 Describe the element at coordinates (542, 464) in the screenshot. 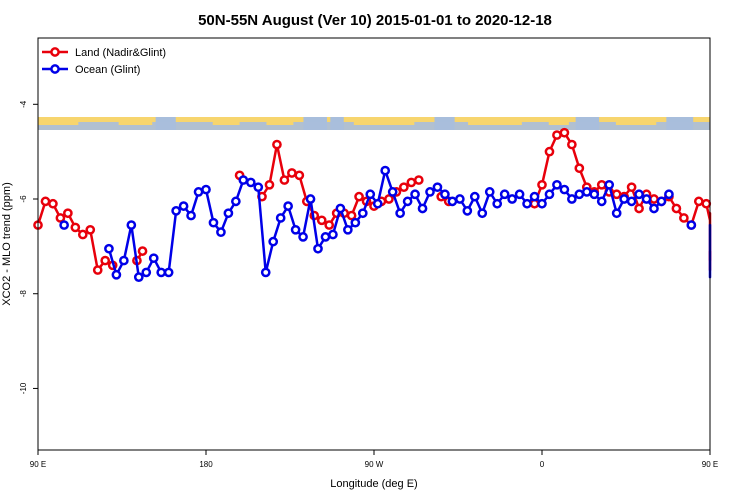

I see `x-tick-label: 0` at that location.